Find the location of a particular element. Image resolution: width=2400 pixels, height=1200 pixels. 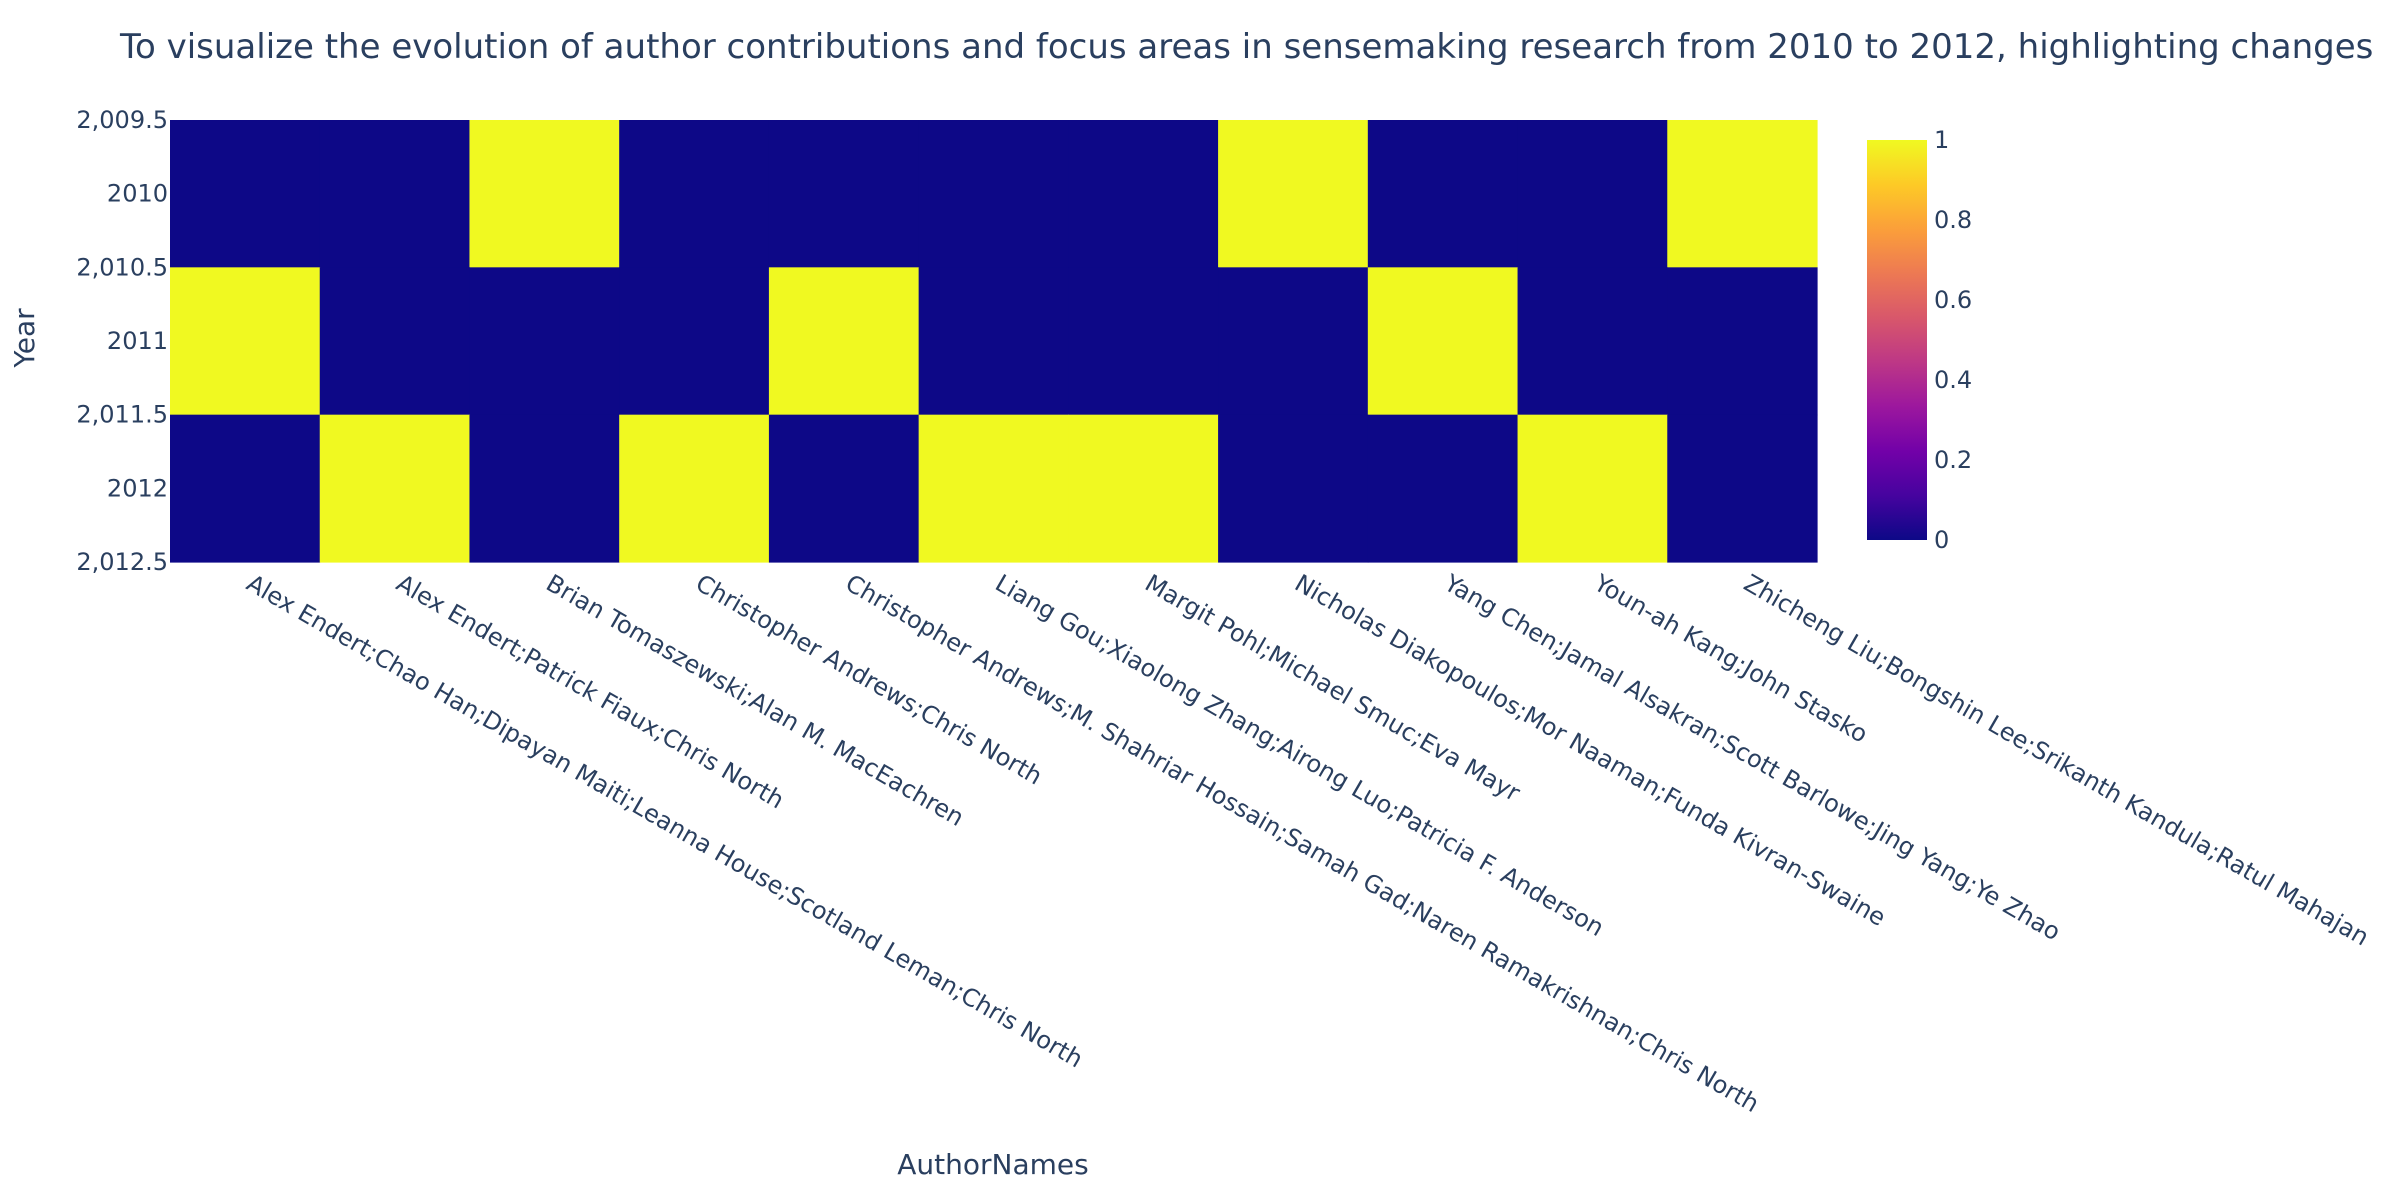

colorbar-tick-label: 0.6 is located at coordinates (1953, 300).